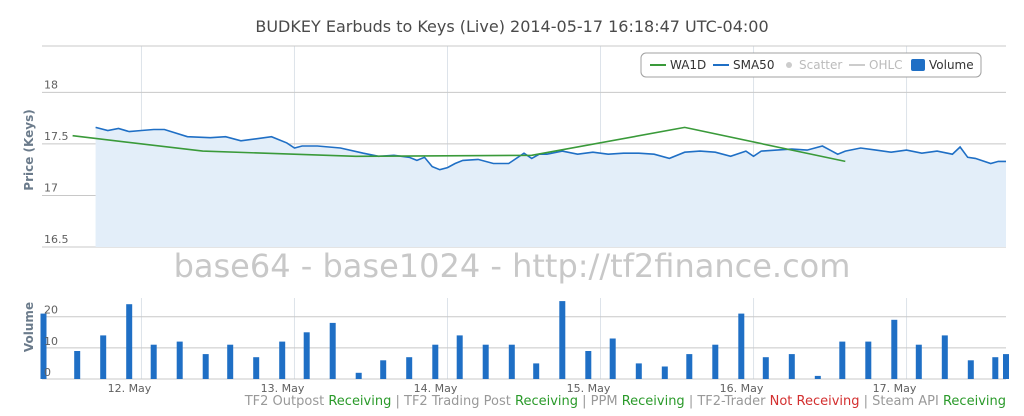 The height and width of the screenshot is (416, 1024). I want to click on legend-box-symbol, so click(918, 65).